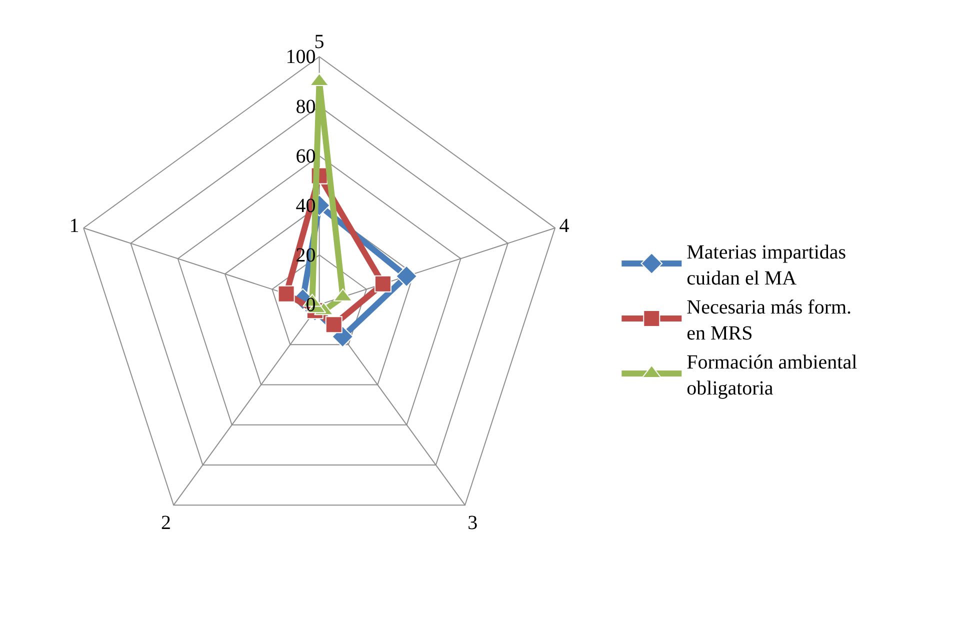  I want to click on spoke-label: 1, so click(74, 226).